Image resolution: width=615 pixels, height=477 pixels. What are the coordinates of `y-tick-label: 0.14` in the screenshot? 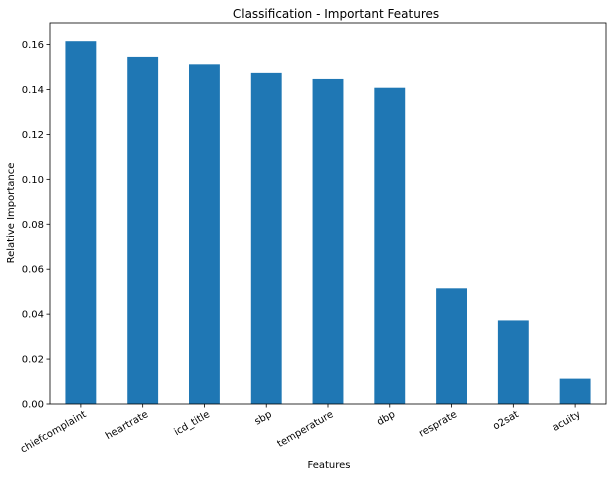 It's located at (33, 90).